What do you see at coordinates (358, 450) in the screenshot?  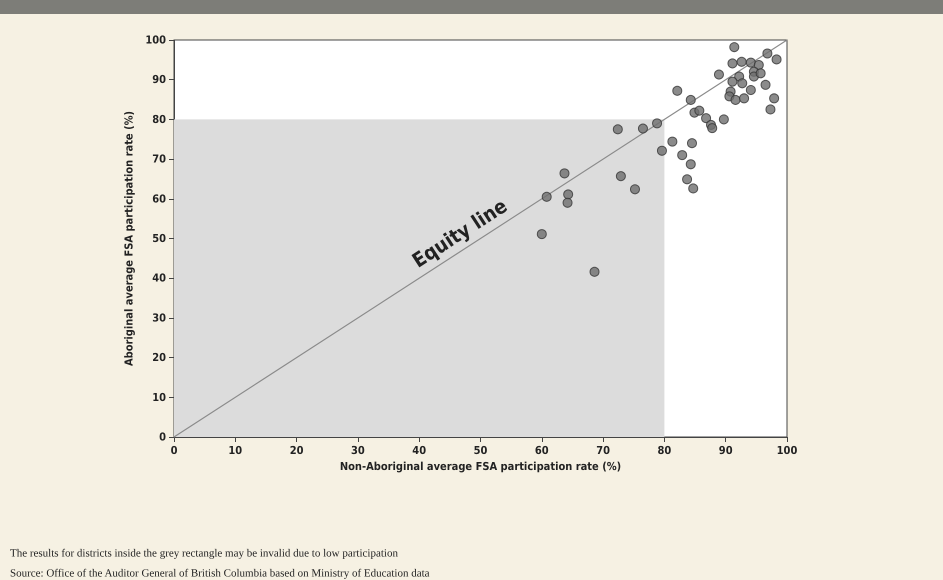 I see `x-tick-label: 30` at bounding box center [358, 450].